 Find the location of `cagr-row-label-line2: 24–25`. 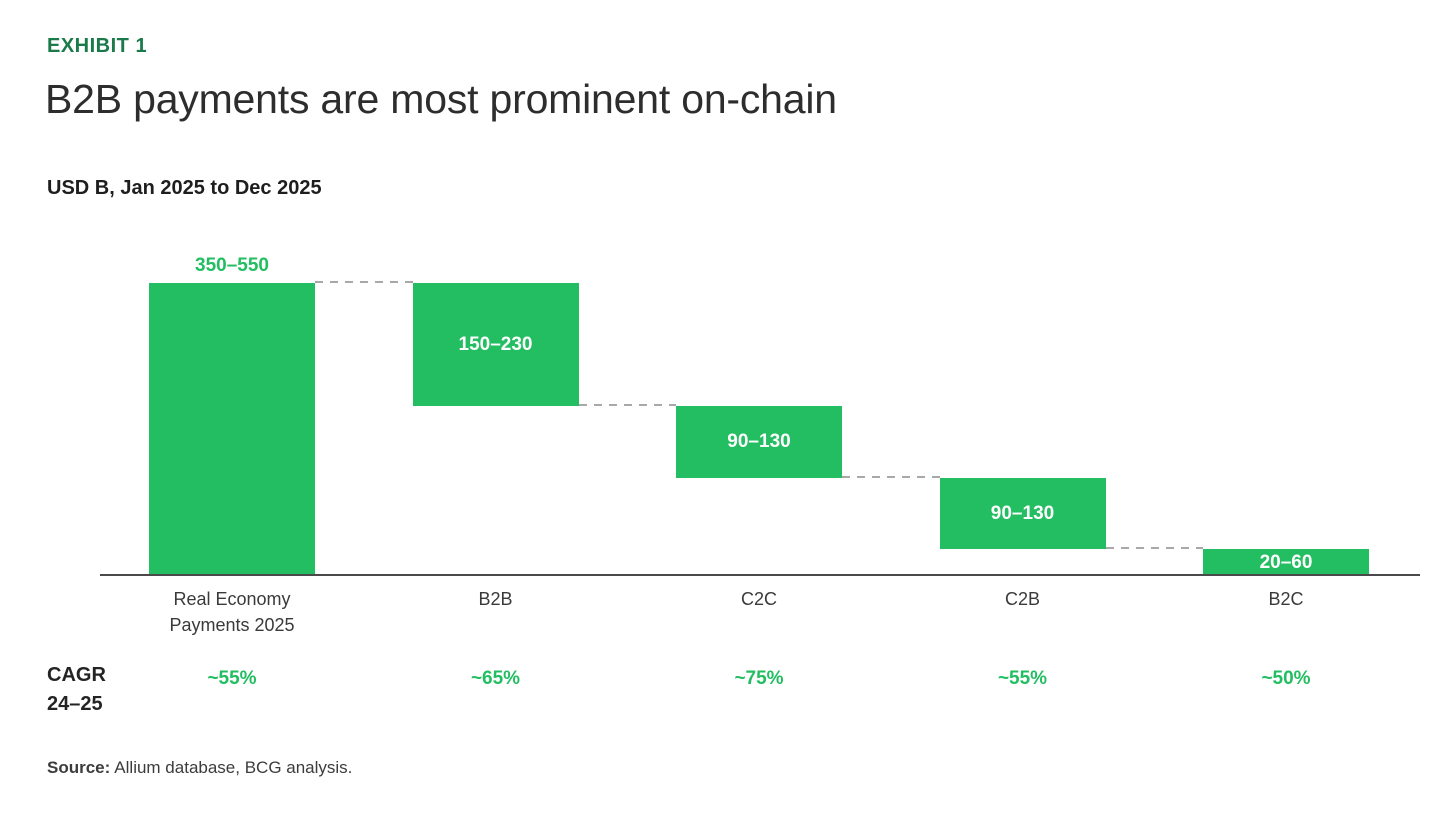

cagr-row-label-line2: 24–25 is located at coordinates (75, 704).